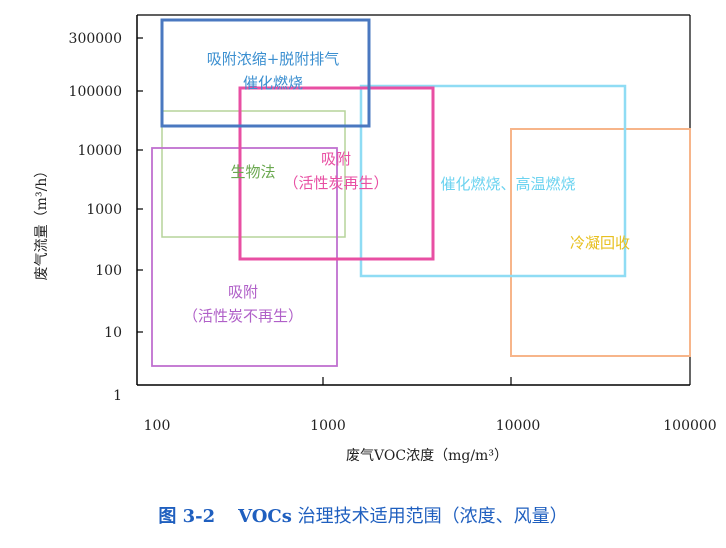  Describe the element at coordinates (104, 210) in the screenshot. I see `y-tick-label: 1000` at that location.